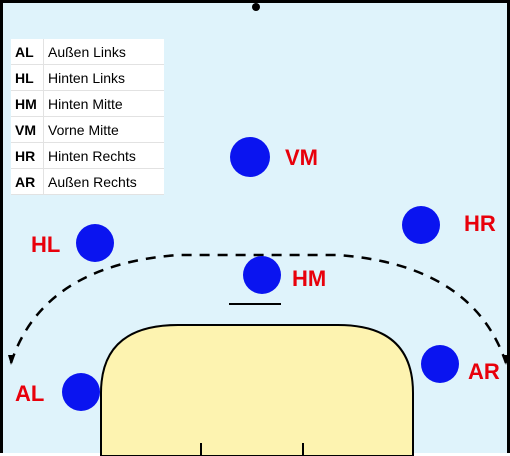 The image size is (510, 456). What do you see at coordinates (103, 155) in the screenshot?
I see `legend-desc: Hinten Rechts` at bounding box center [103, 155].